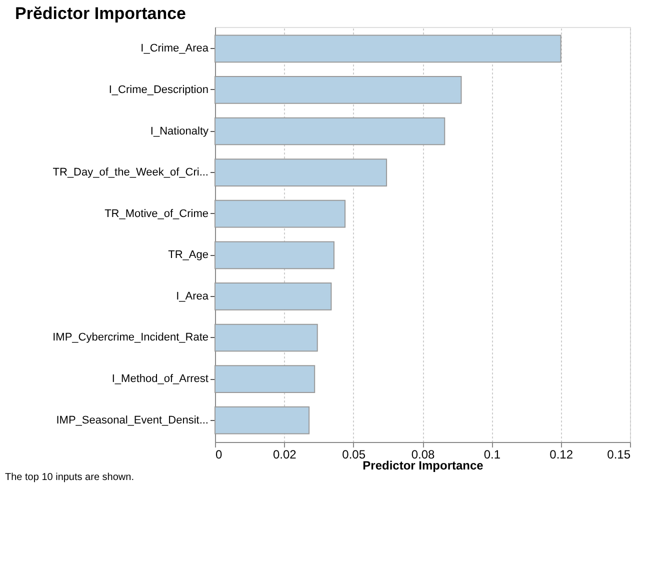 This screenshot has height=564, width=649. I want to click on y-tick-label: I_Area, so click(193, 296).